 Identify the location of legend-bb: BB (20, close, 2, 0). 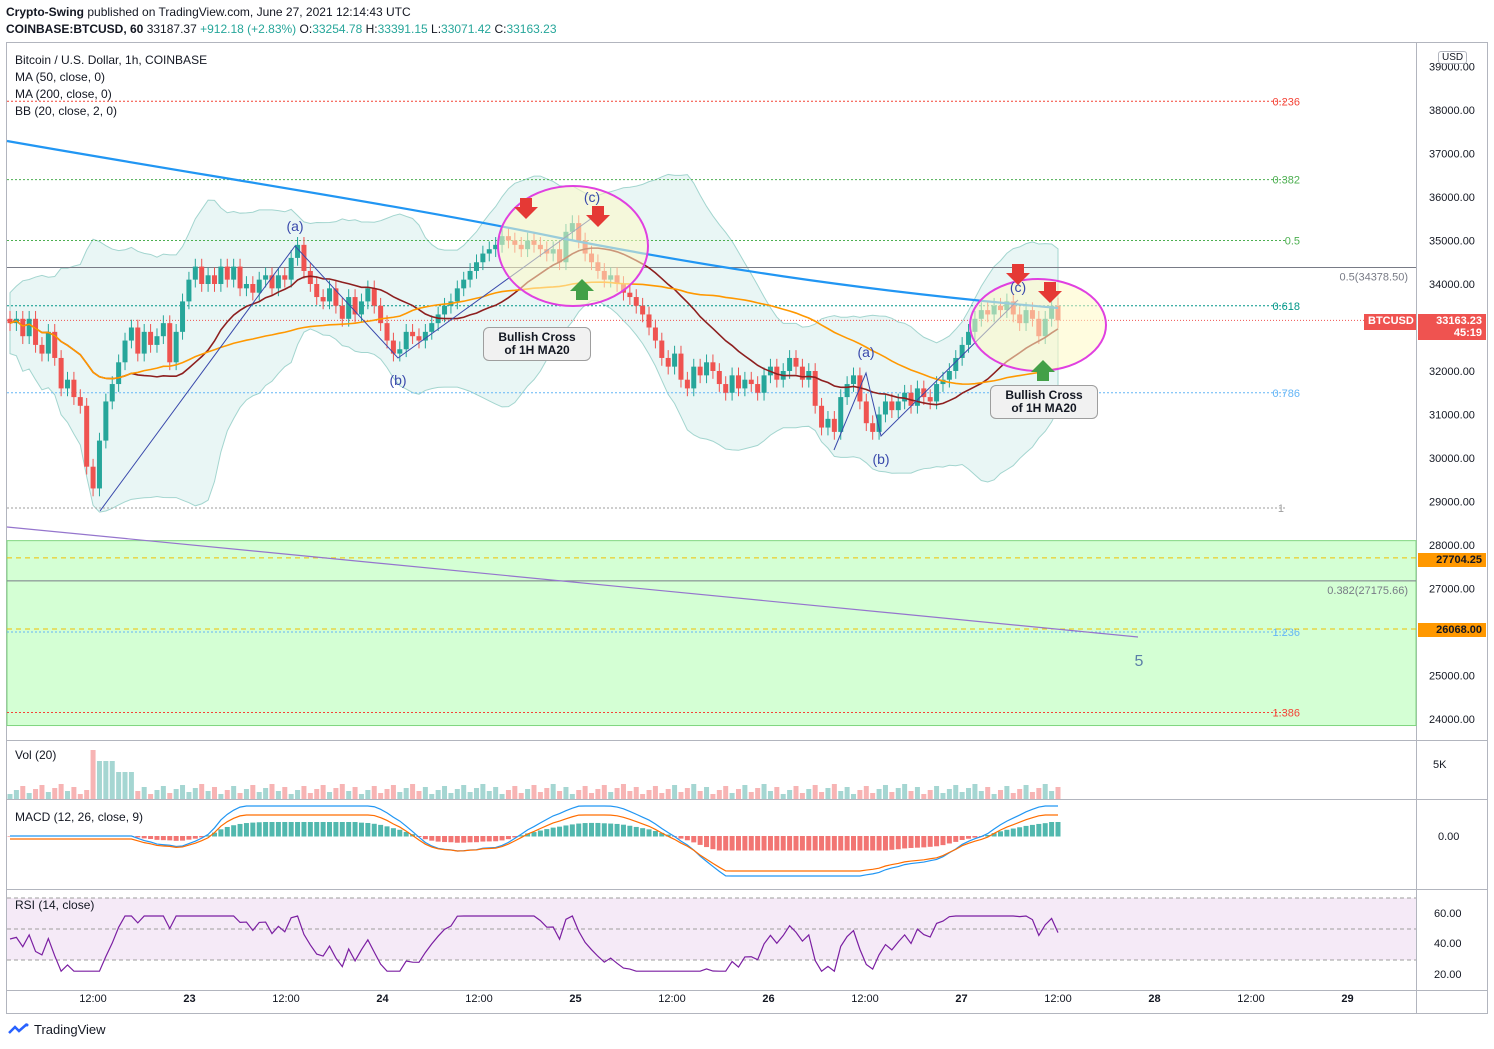
(66, 111).